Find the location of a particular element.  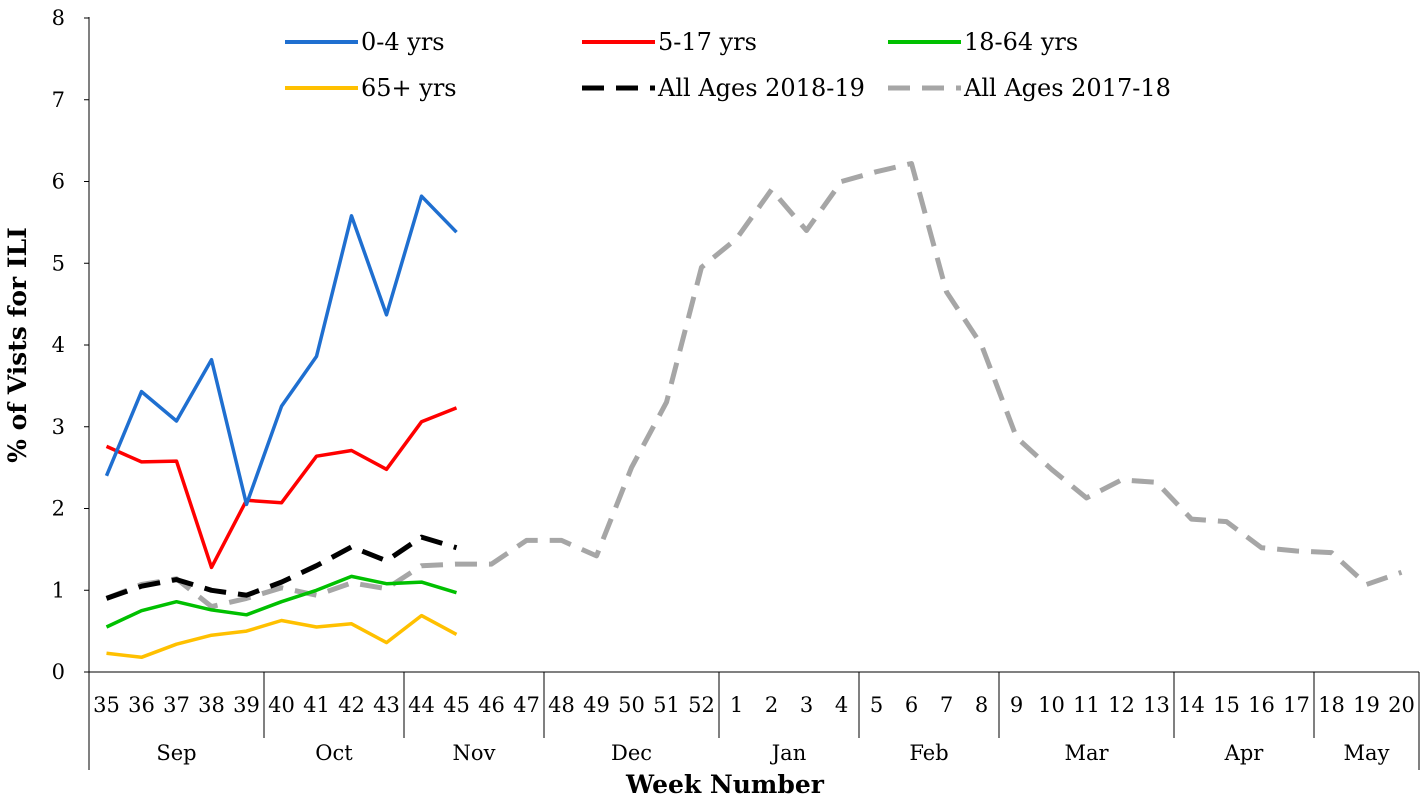

month-label: Sep is located at coordinates (176, 753).